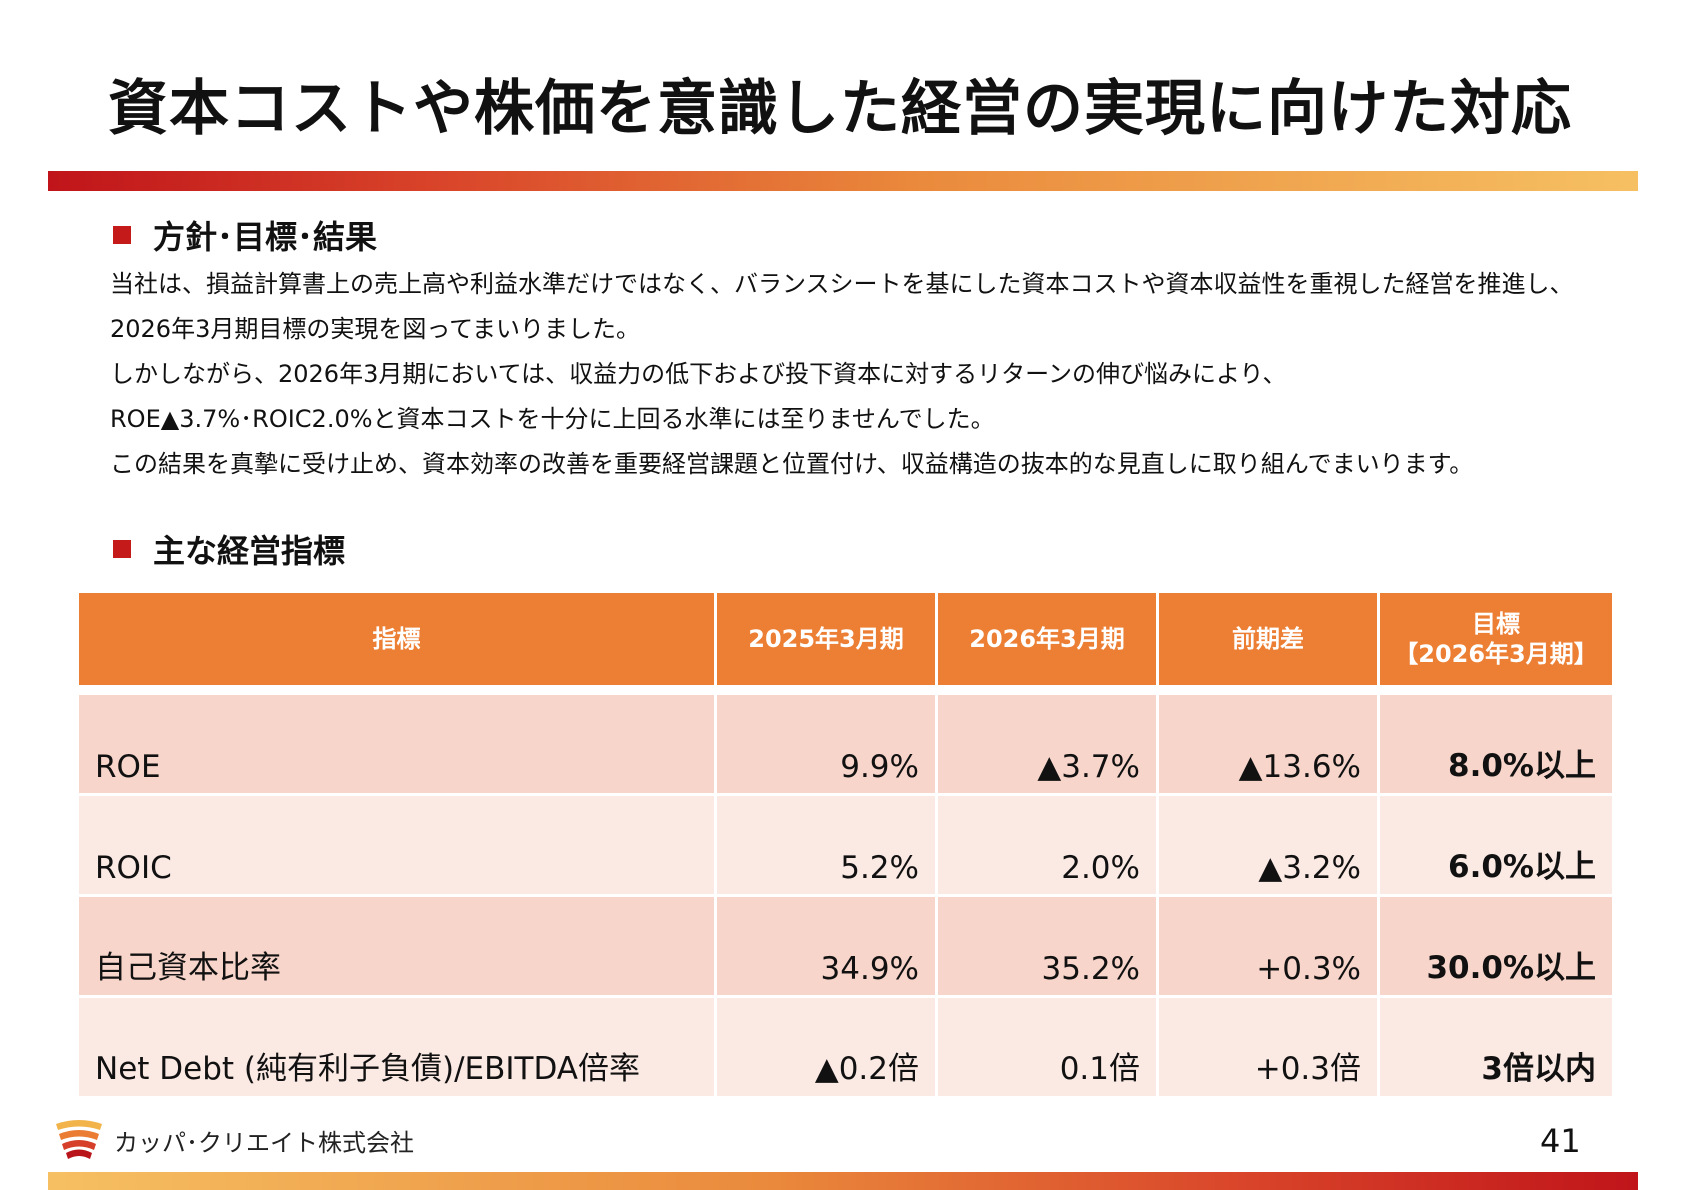 This screenshot has height=1190, width=1683. What do you see at coordinates (826, 639) in the screenshot?
I see `header-fy2025: 2025年3月期` at bounding box center [826, 639].